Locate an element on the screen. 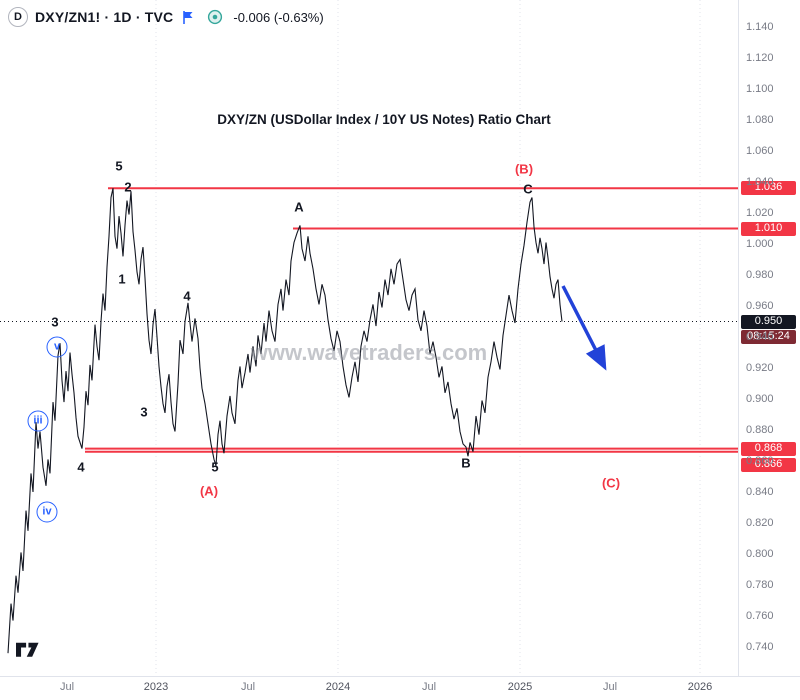 This screenshot has height=700, width=800. countdown-tag: 08:15:24 is located at coordinates (768, 336).